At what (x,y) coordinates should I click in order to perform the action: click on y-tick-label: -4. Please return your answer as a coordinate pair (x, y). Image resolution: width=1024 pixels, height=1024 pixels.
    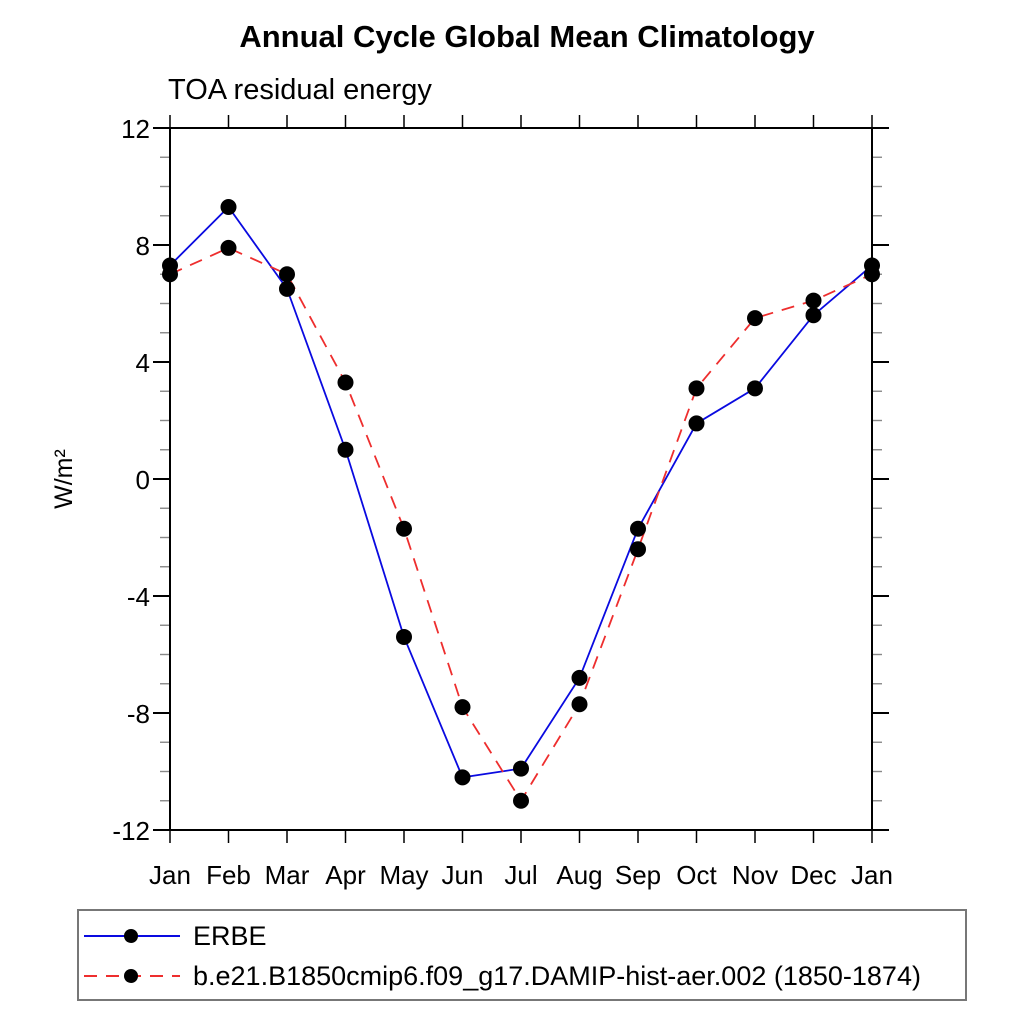
    Looking at the image, I should click on (138, 597).